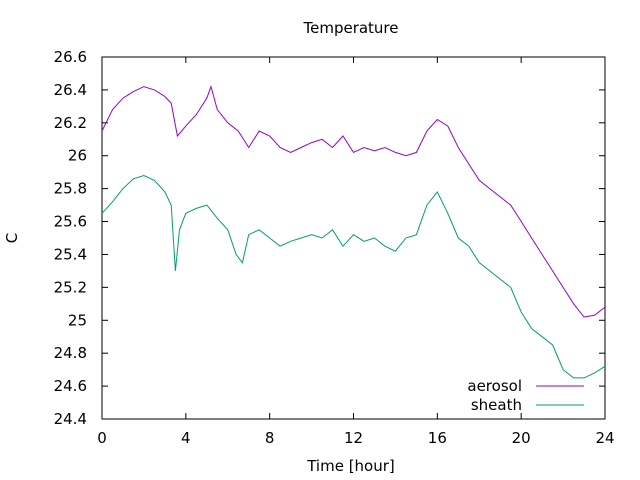 This screenshot has height=480, width=640. What do you see at coordinates (270, 438) in the screenshot?
I see `x-tick-label: 8` at bounding box center [270, 438].